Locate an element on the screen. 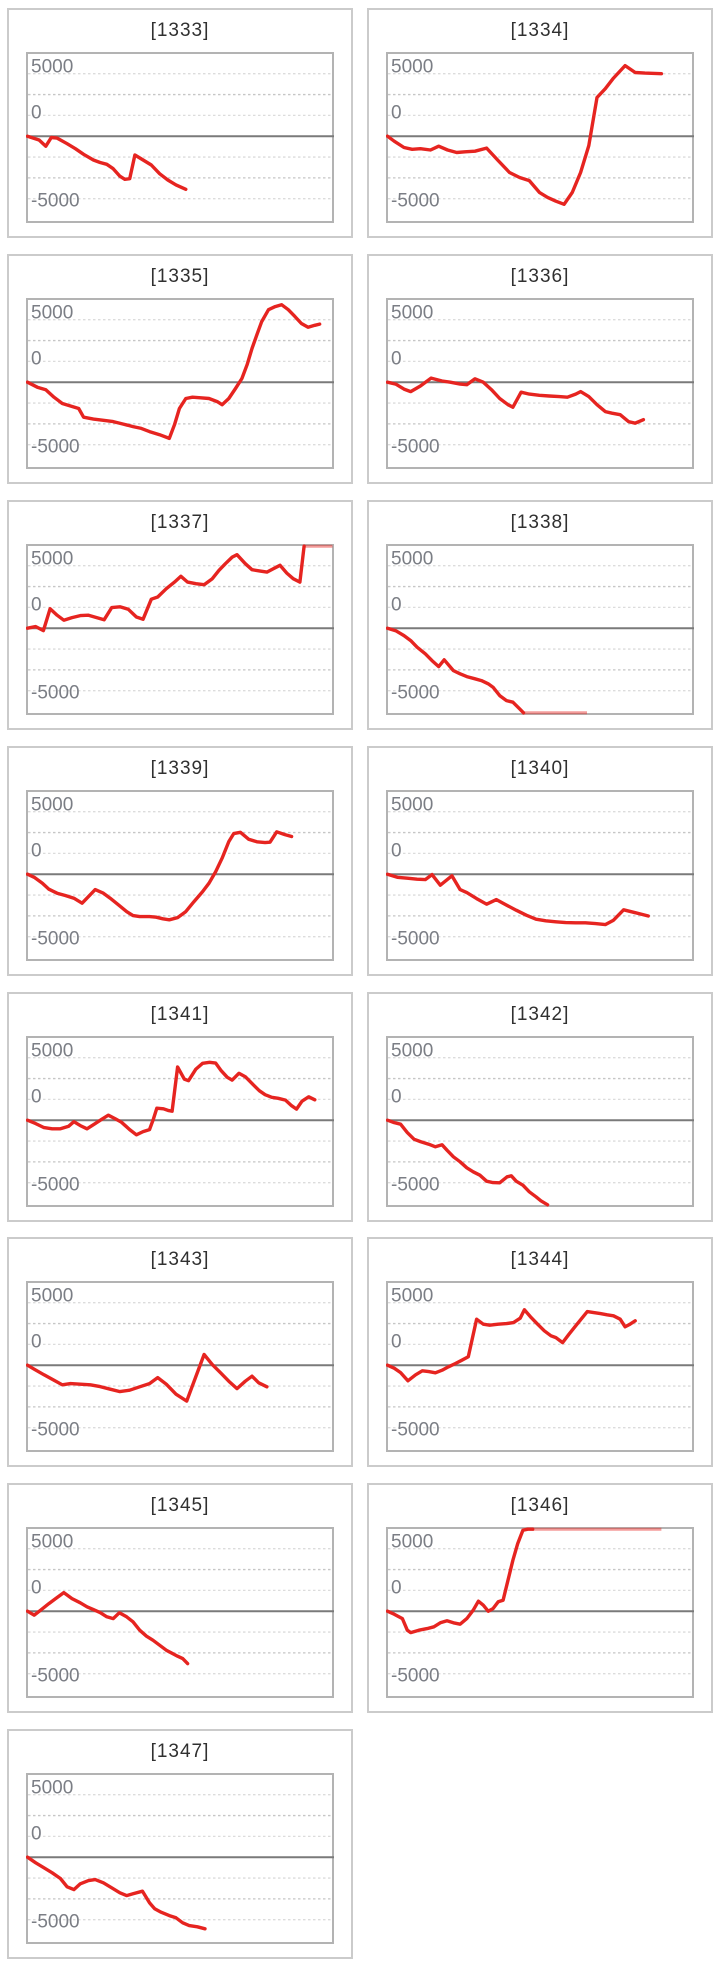 This screenshot has width=720, height=1967. machine-chart-card: [1345] 5000 0 -5000 is located at coordinates (180, 1598).